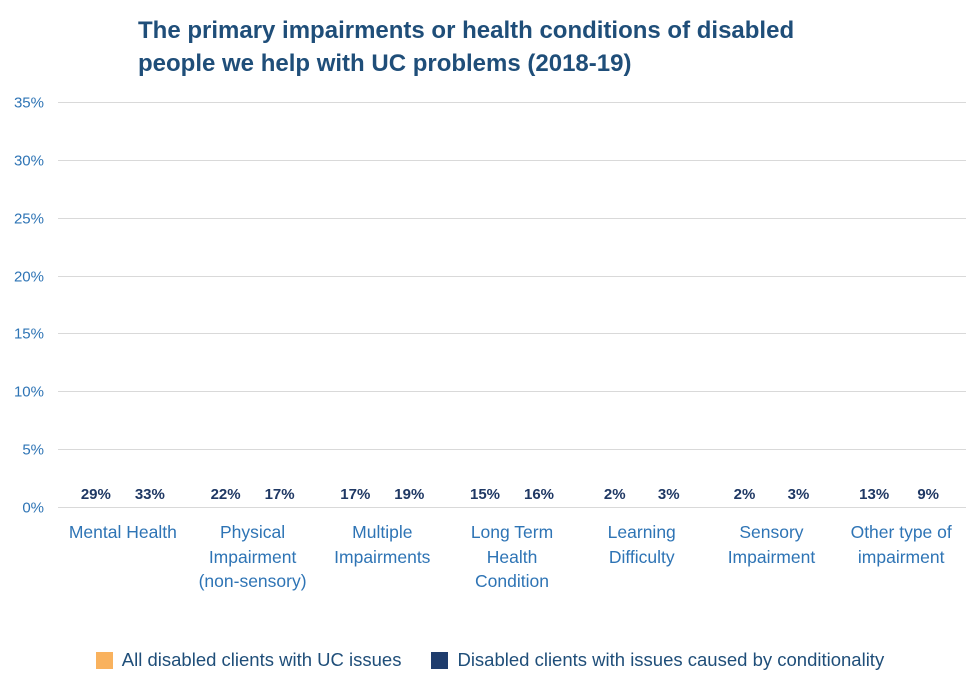  Describe the element at coordinates (33, 450) in the screenshot. I see `y-tick-label: 5%` at that location.